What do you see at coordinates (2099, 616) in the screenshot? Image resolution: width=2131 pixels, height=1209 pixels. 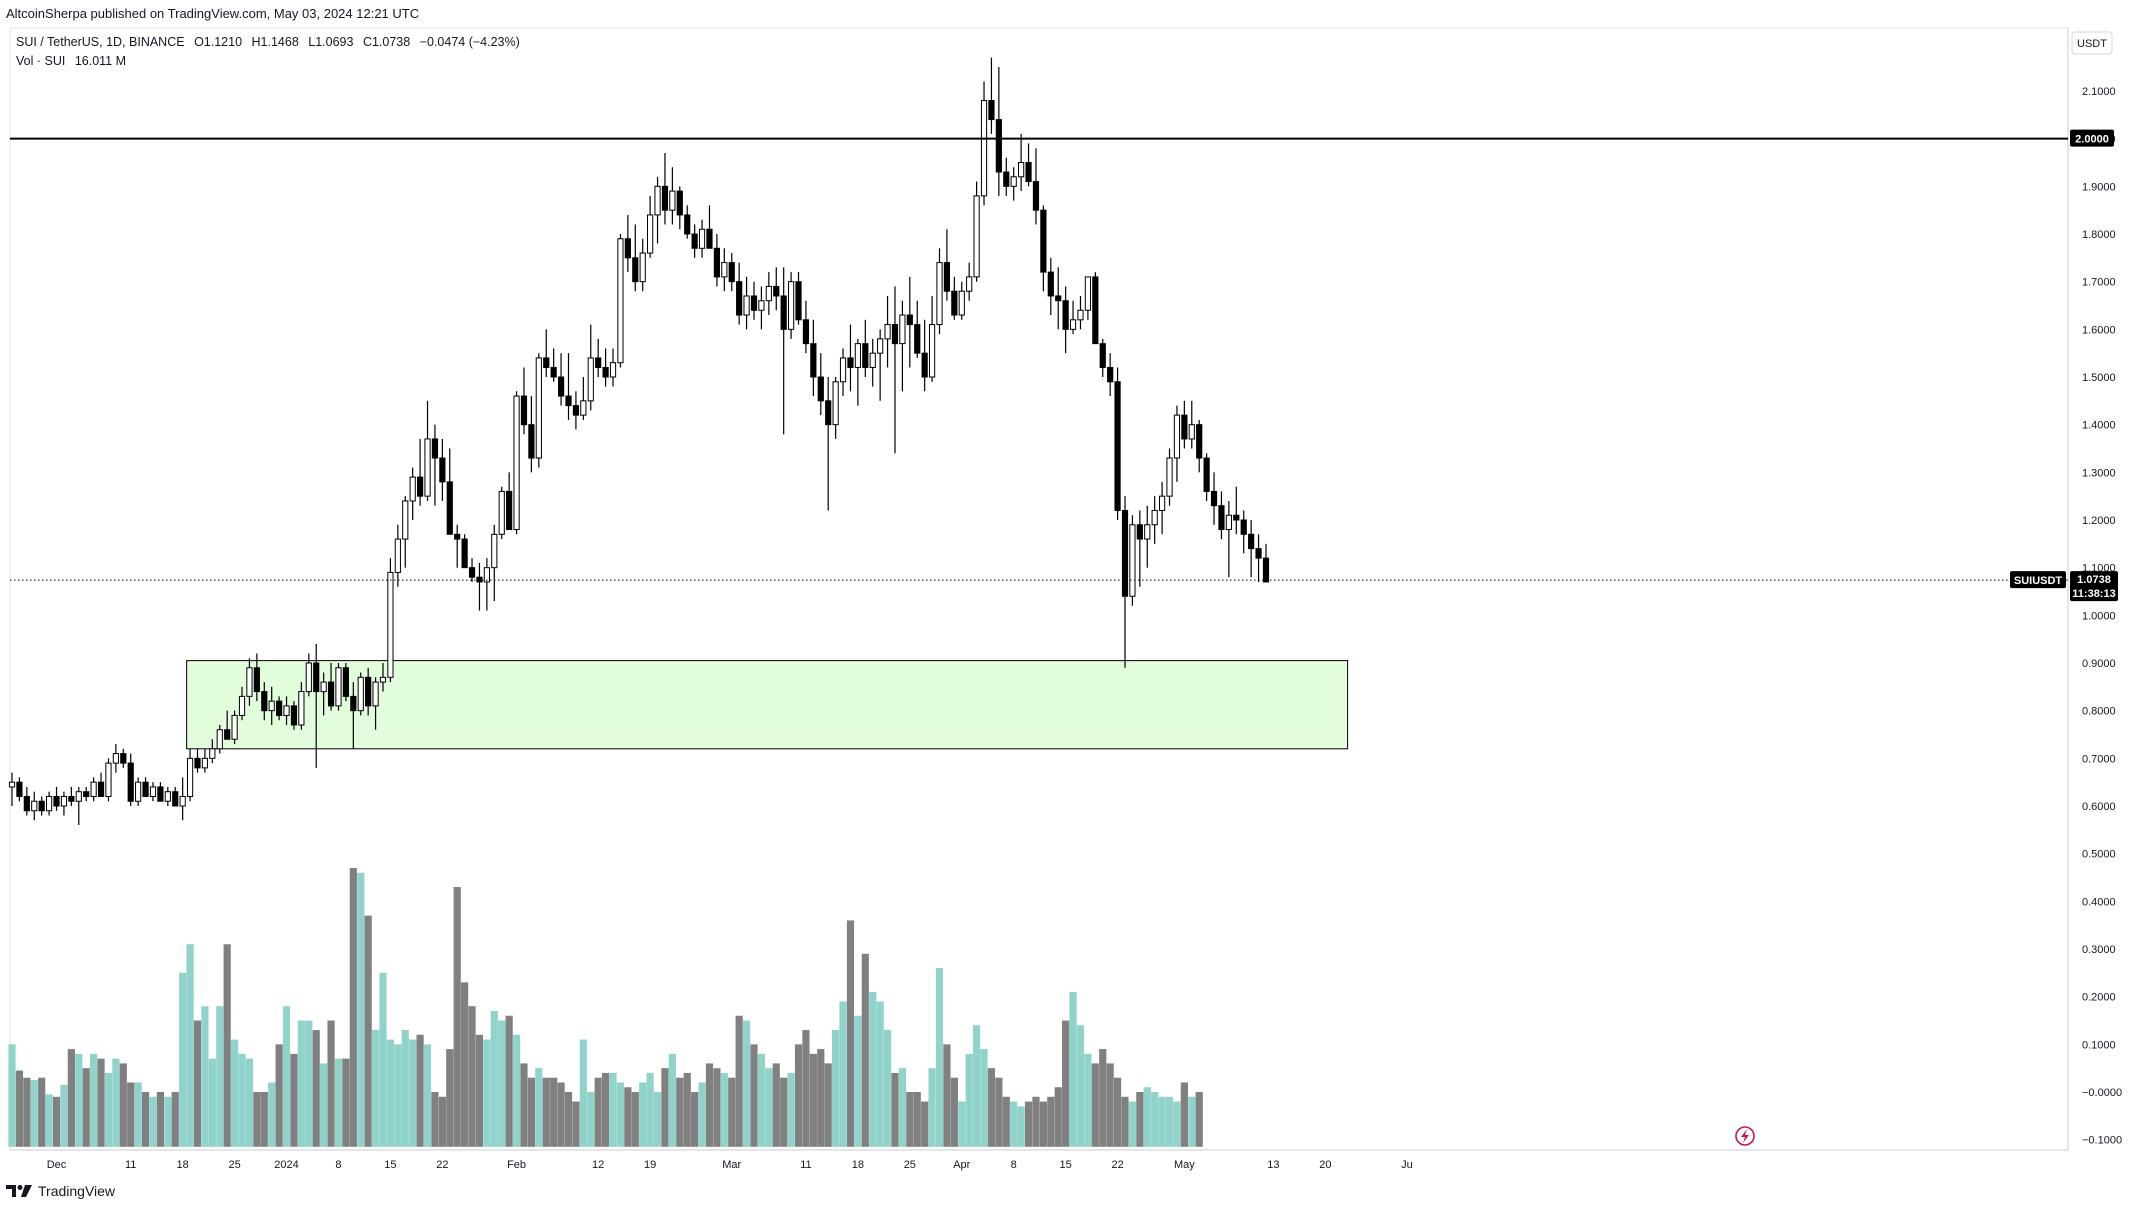 I see `price-tick-label: 1.0000` at bounding box center [2099, 616].